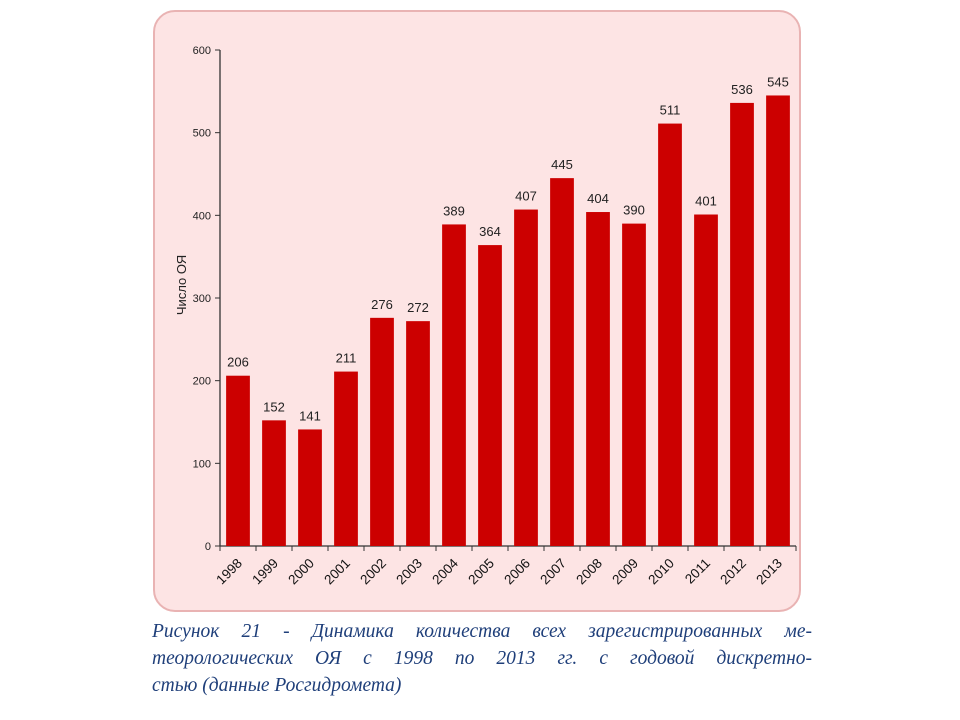 Image resolution: width=960 pixels, height=720 pixels. I want to click on data-label-2000: 141, so click(310, 415).